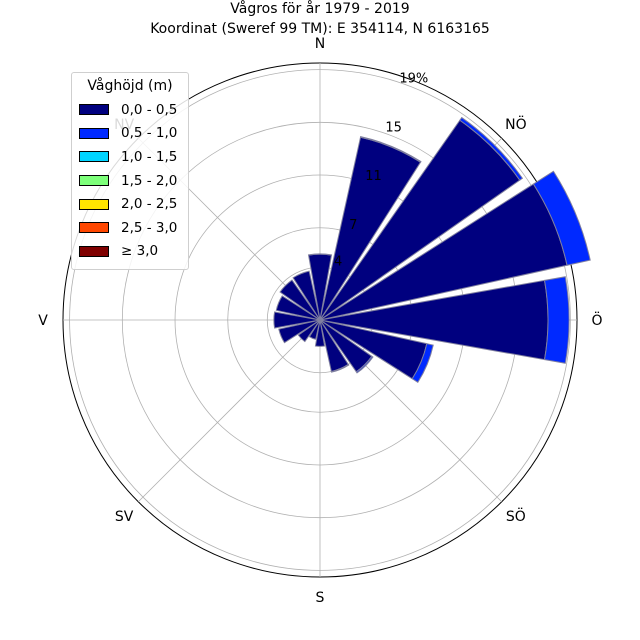  What do you see at coordinates (338, 261) in the screenshot?
I see `radial-tick-label: 4` at bounding box center [338, 261].